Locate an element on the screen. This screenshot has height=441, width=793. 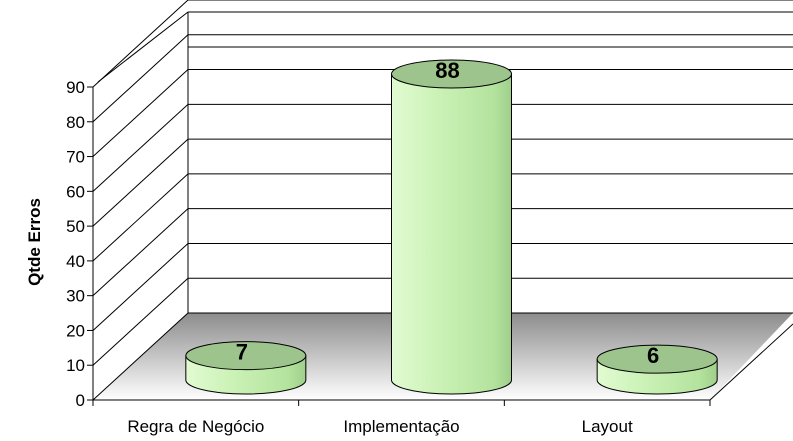
category-labels: Regra de Negócio Implementação Layout is located at coordinates (380, 426).